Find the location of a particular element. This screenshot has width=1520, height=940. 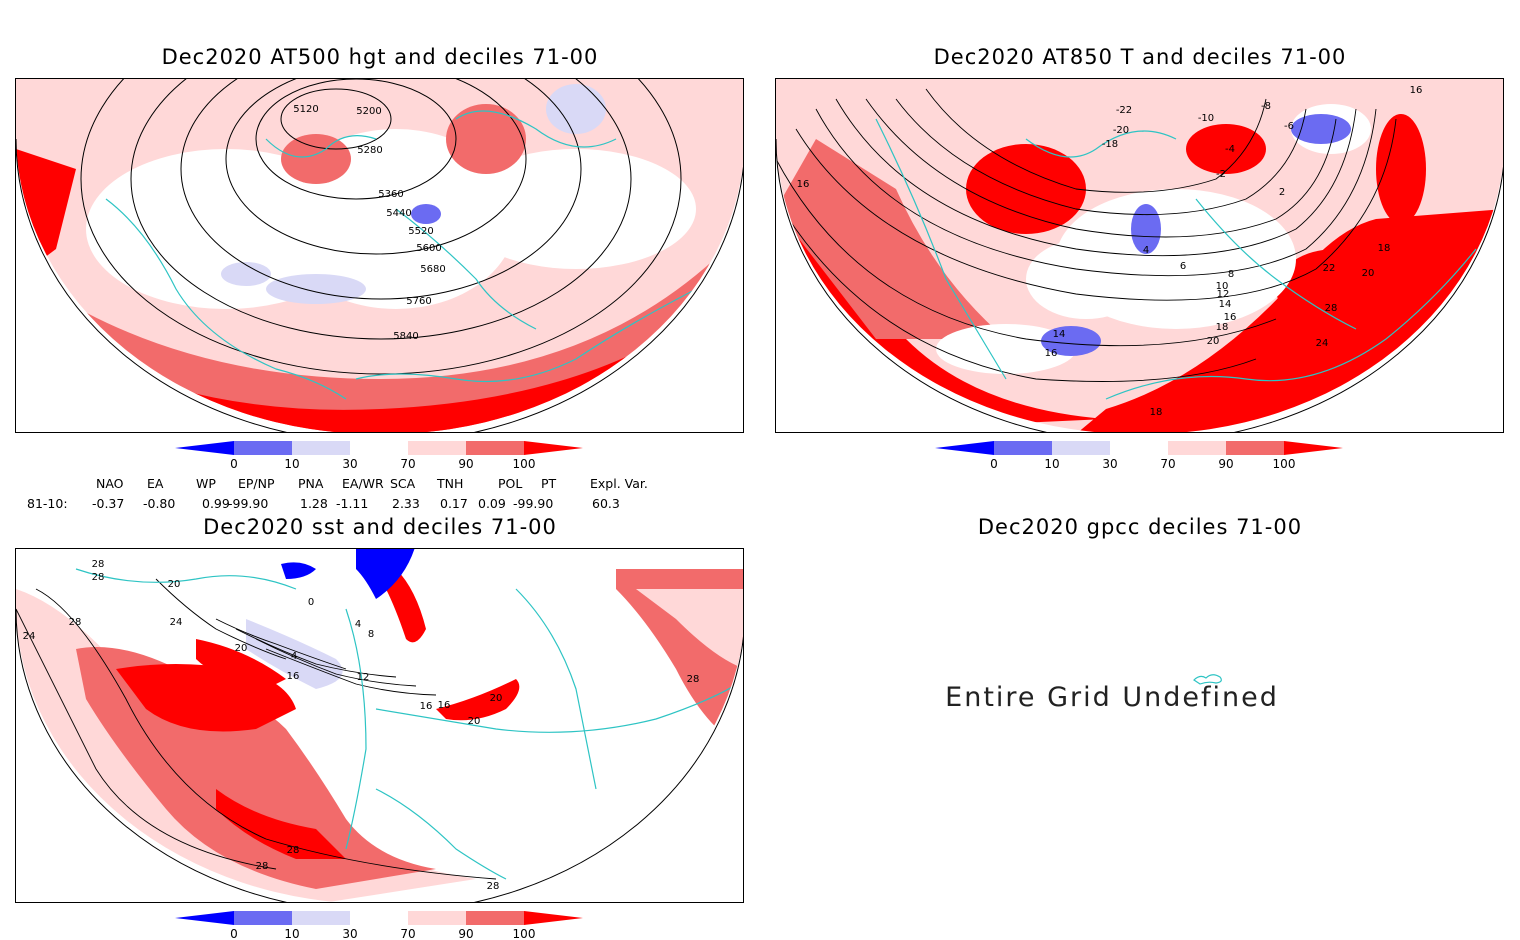

gpcc-coastline-fragment is located at coordinates (1207, 679).